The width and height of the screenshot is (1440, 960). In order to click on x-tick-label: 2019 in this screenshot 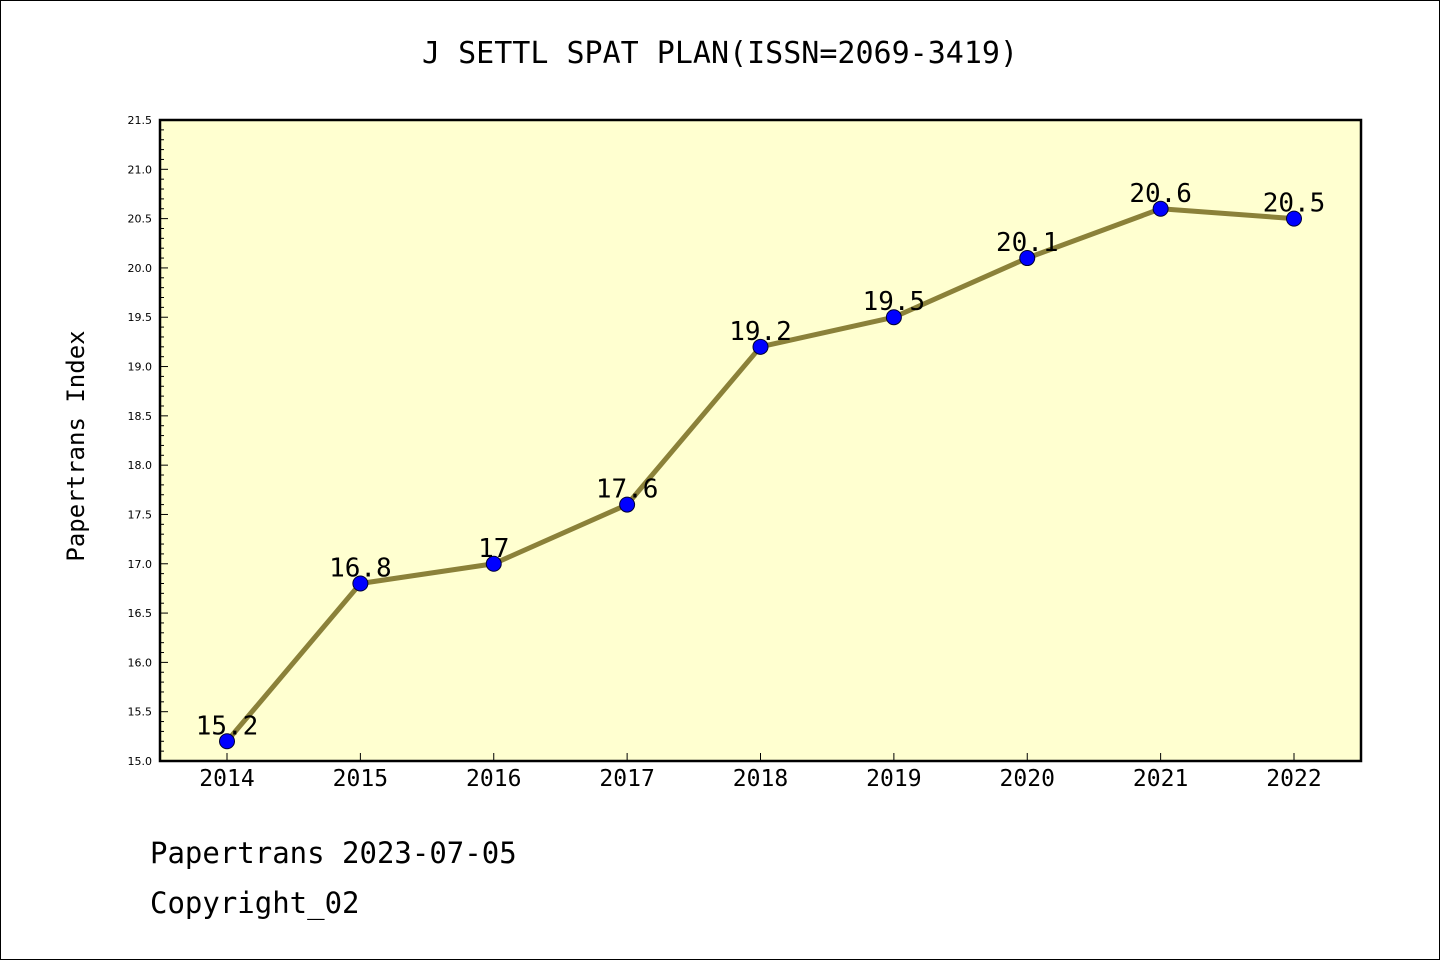, I will do `click(893, 779)`.